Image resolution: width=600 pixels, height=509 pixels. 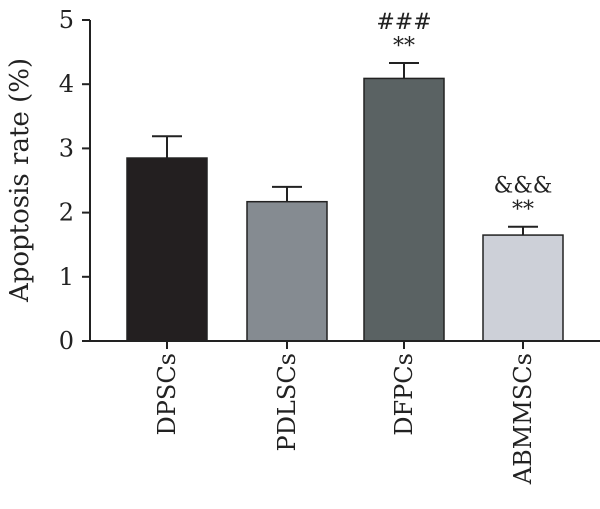 I want to click on y-axis-title: Apoptosis rate (%), so click(x=20, y=180).